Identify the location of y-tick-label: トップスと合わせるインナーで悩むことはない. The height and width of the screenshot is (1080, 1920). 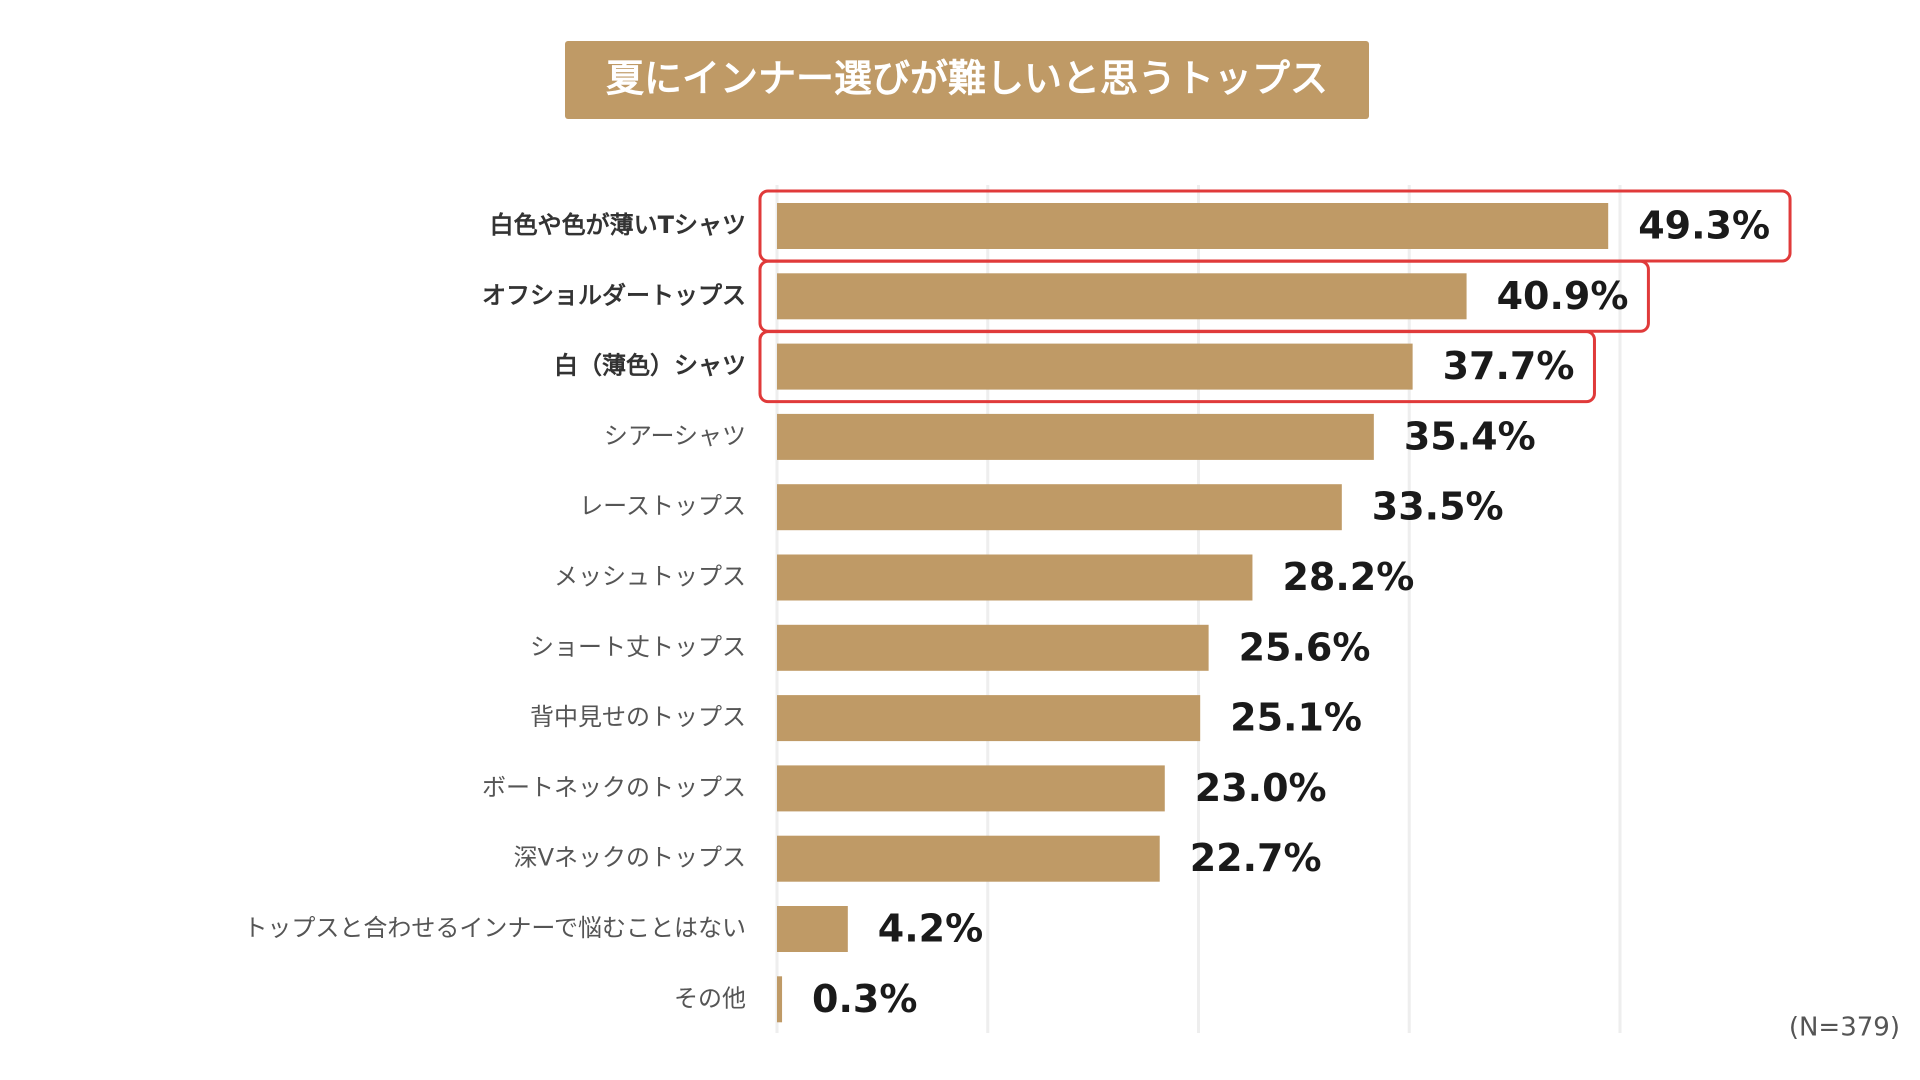
(494, 928).